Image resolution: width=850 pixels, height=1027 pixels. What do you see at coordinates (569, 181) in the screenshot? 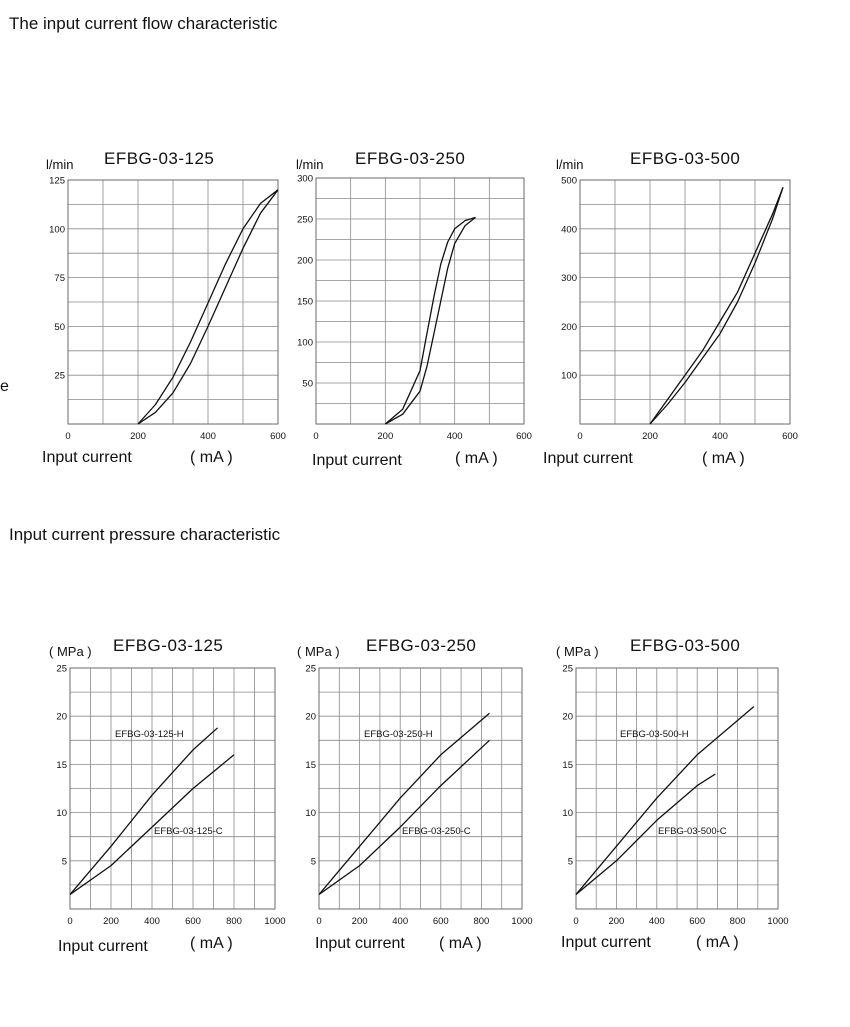
I see `y-tick-label: 500` at bounding box center [569, 181].